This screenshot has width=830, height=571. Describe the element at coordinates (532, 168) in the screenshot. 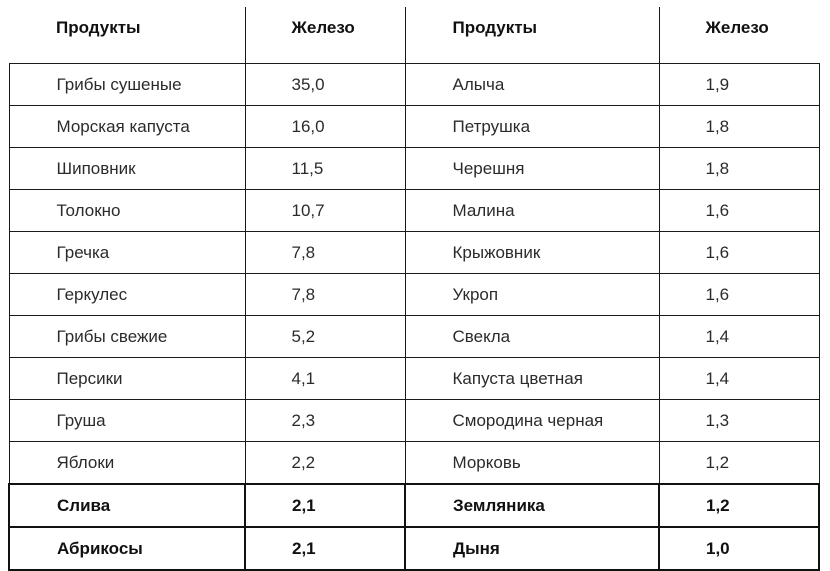

I see `product-cell: Черешня` at that location.